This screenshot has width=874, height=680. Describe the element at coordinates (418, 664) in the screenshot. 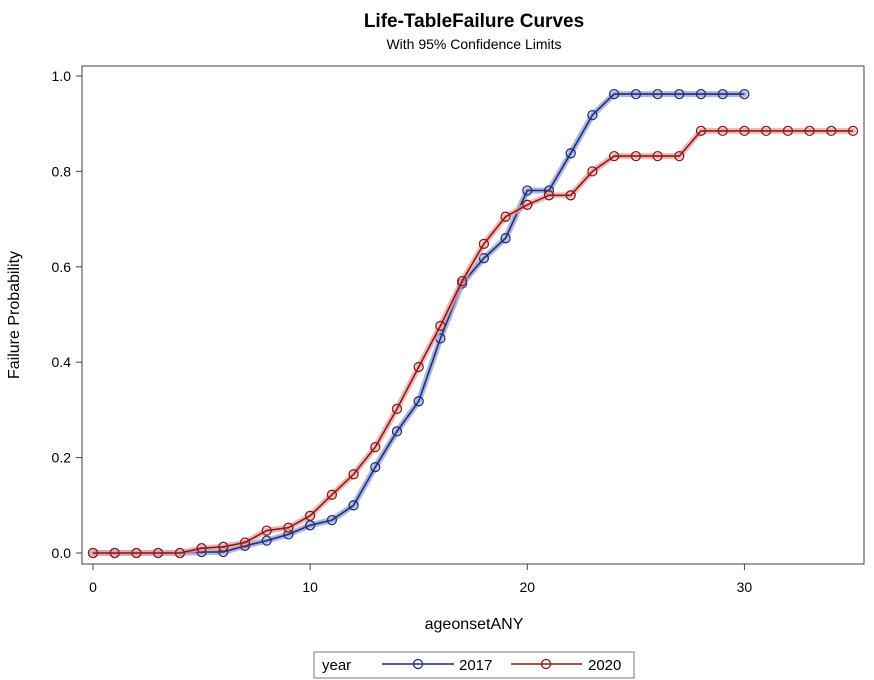

I see `legend-marker-2017` at that location.